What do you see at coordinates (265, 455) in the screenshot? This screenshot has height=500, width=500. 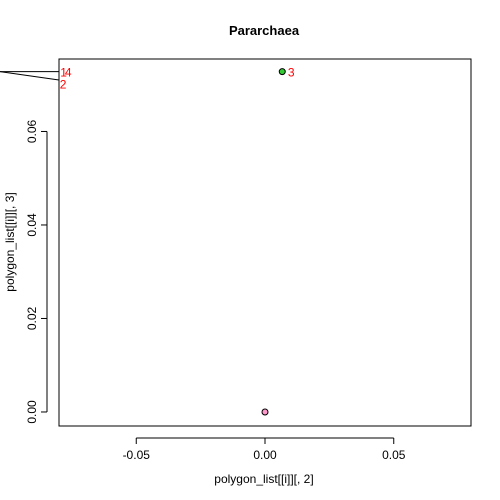 I see `x-tick-label: 0.00` at bounding box center [265, 455].